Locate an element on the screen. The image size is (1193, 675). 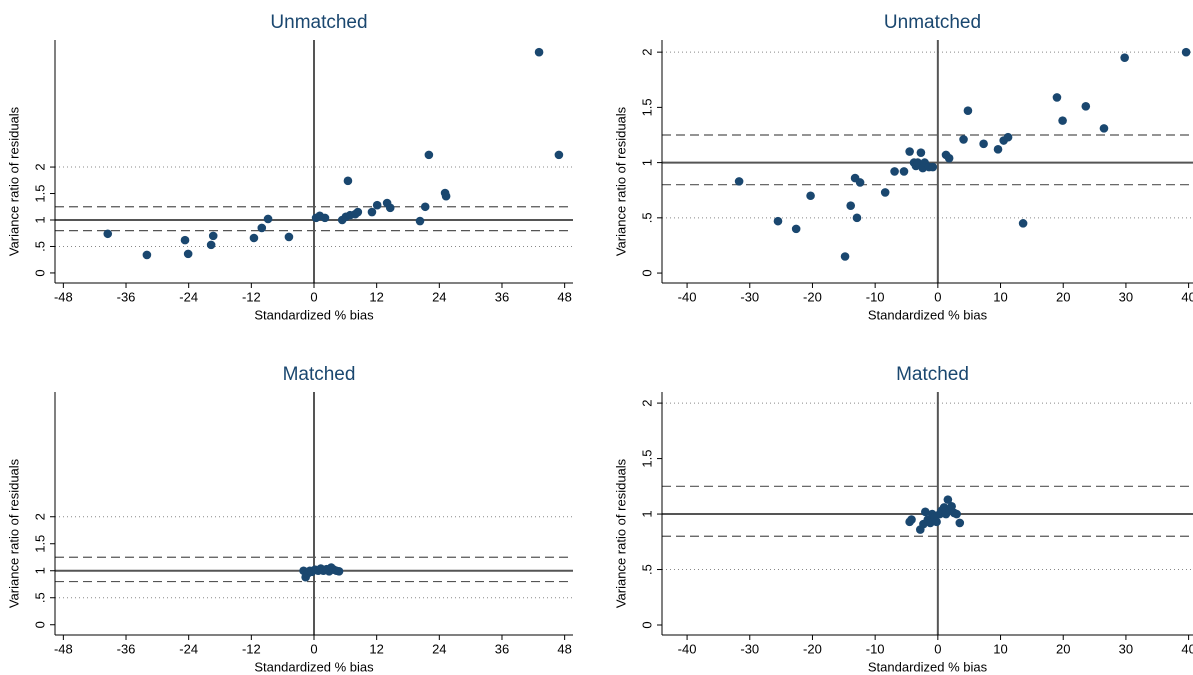
chart-title: Unmatched is located at coordinates (932, 22).